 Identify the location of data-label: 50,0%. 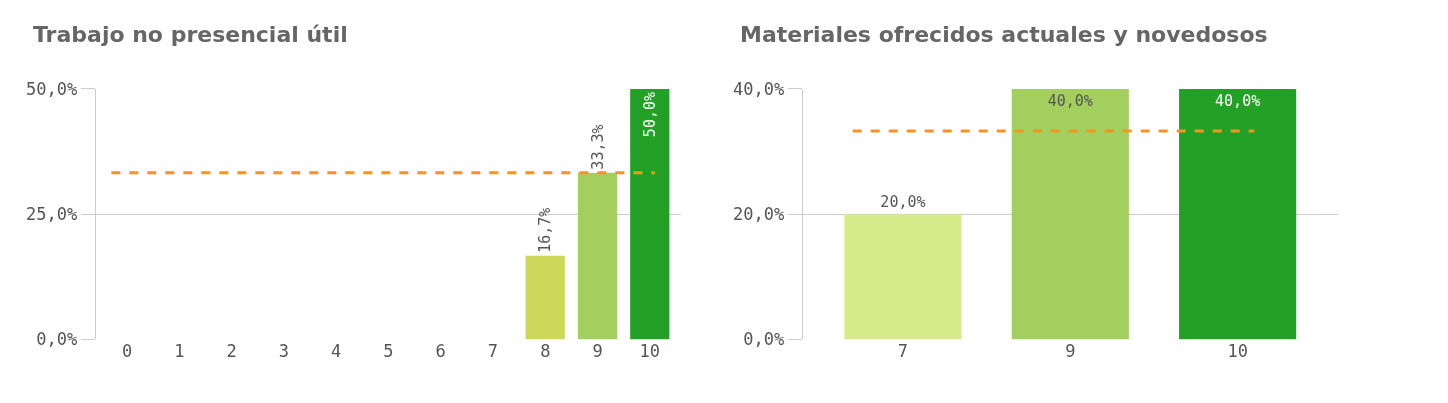
(649, 114).